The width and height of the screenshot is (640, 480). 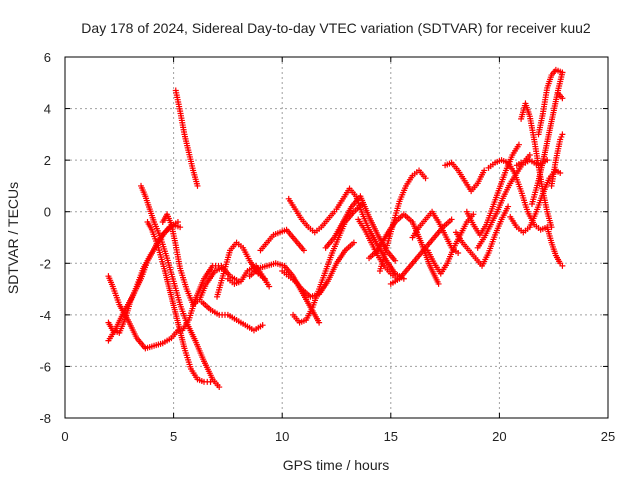 I want to click on x-tick-label: 0, so click(x=64, y=436).